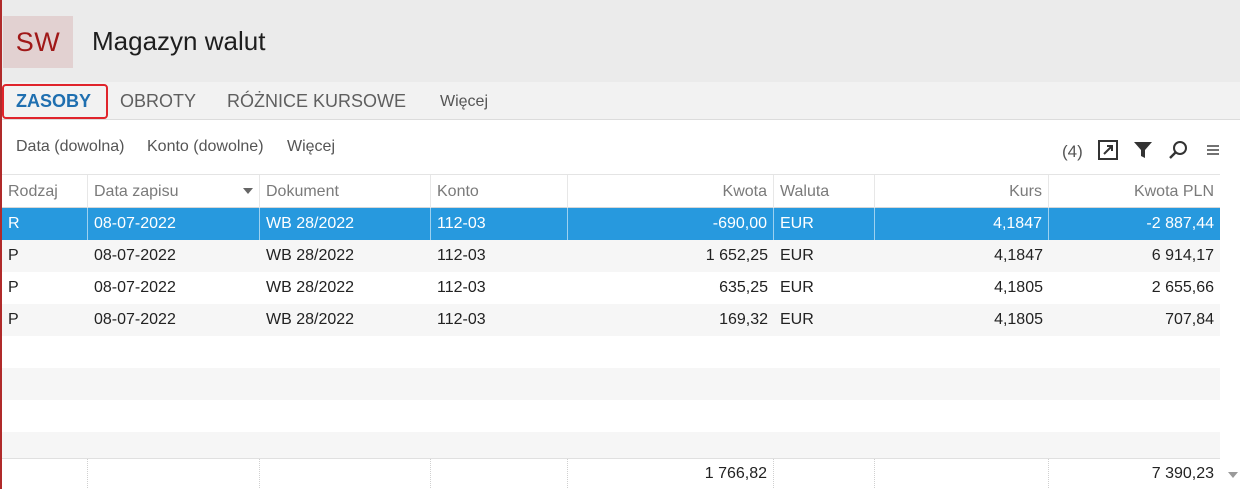  I want to click on cell-kwota-pln: -2 887,44, so click(1180, 223).